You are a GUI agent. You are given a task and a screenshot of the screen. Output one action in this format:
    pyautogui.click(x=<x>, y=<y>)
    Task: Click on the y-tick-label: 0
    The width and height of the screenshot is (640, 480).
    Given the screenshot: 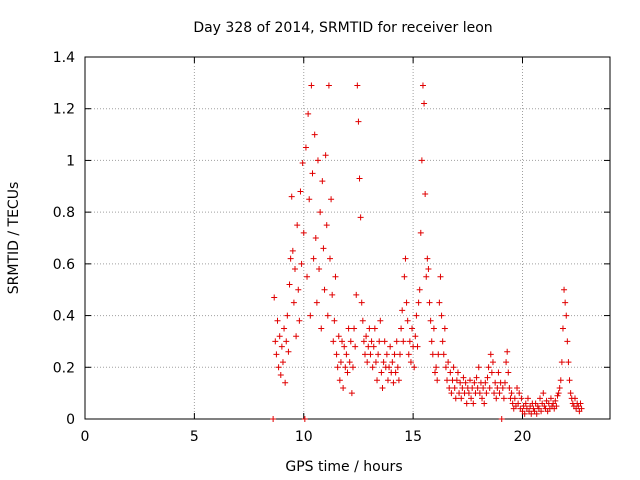 What is the action you would take?
    pyautogui.click(x=70, y=420)
    